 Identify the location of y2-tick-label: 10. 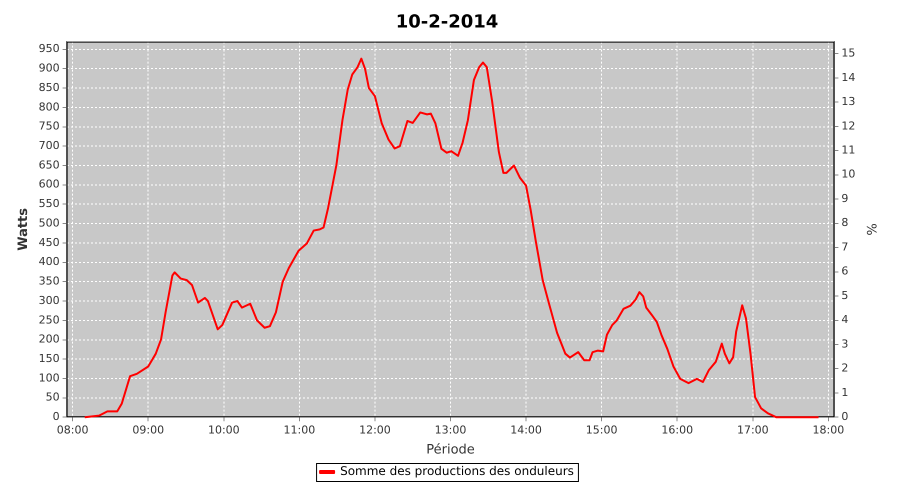
(848, 174).